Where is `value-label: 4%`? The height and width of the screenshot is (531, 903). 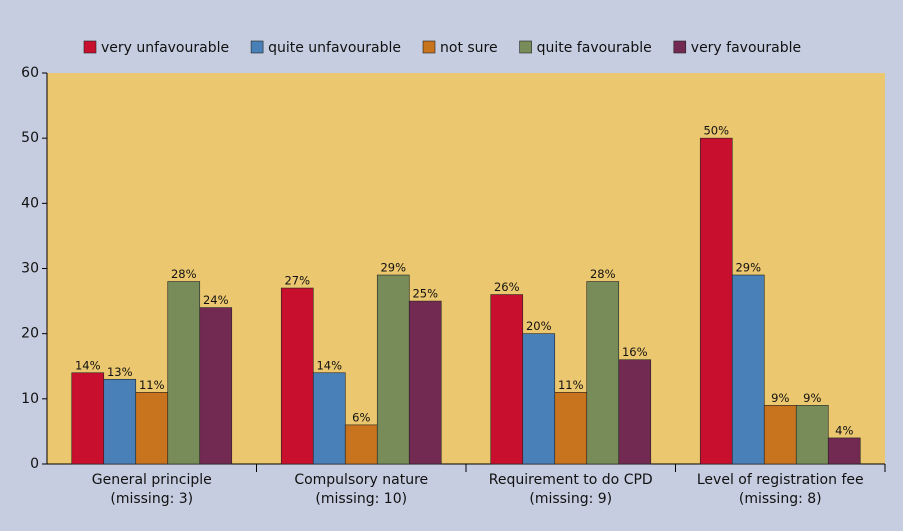
value-label: 4% is located at coordinates (844, 430).